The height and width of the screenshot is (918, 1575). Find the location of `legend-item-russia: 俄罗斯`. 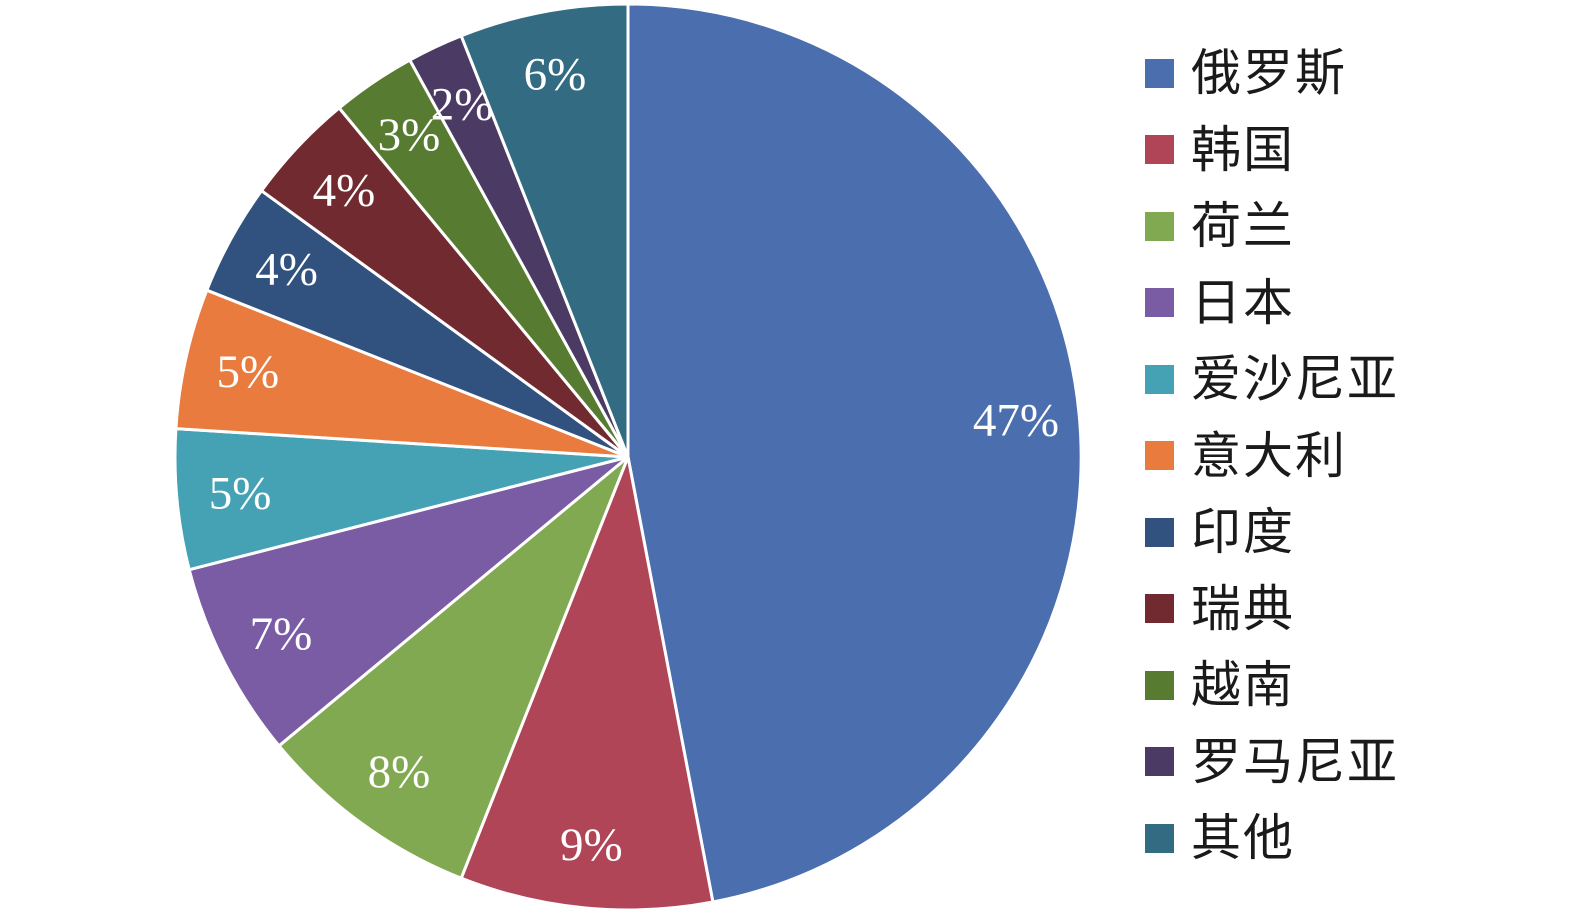

legend-item-russia: 俄罗斯 is located at coordinates (1272, 73).